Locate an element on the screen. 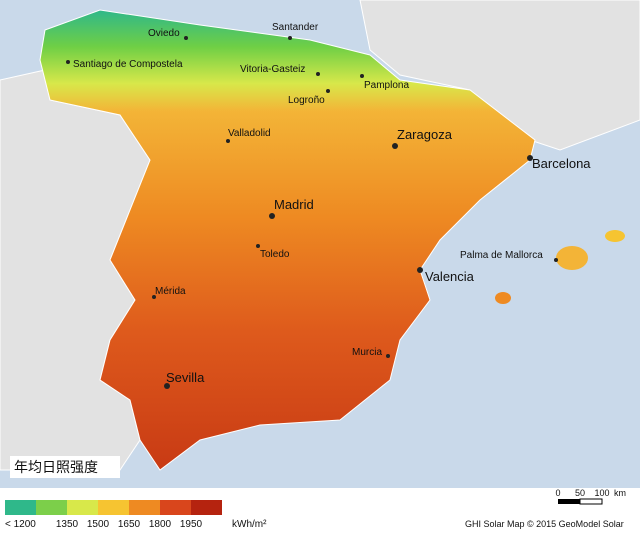  mallorca is located at coordinates (572, 258).